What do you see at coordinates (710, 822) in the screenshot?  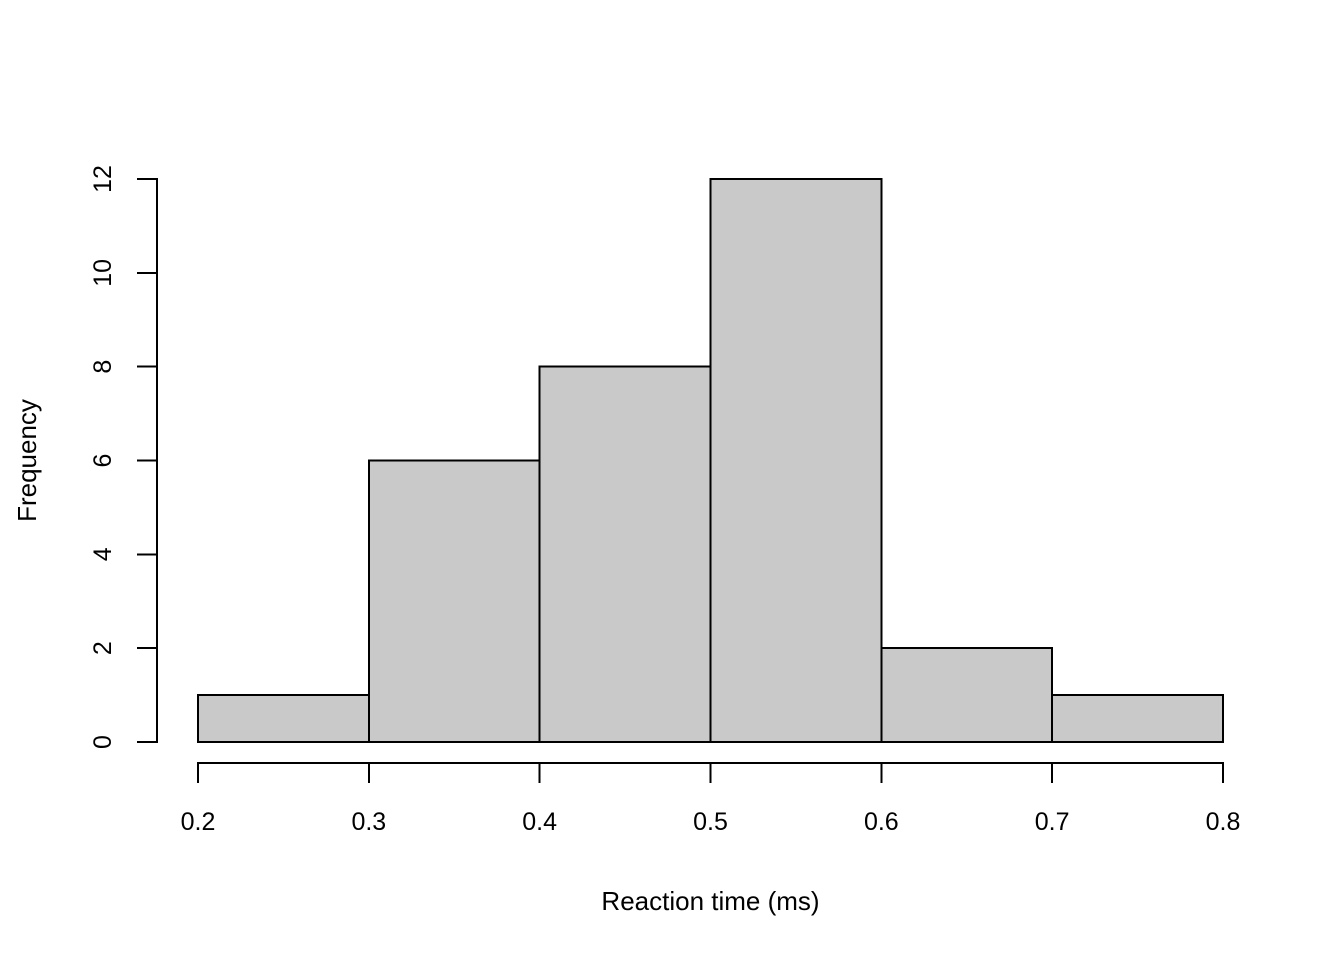 I see `x-tick-label: 0.5` at bounding box center [710, 822].